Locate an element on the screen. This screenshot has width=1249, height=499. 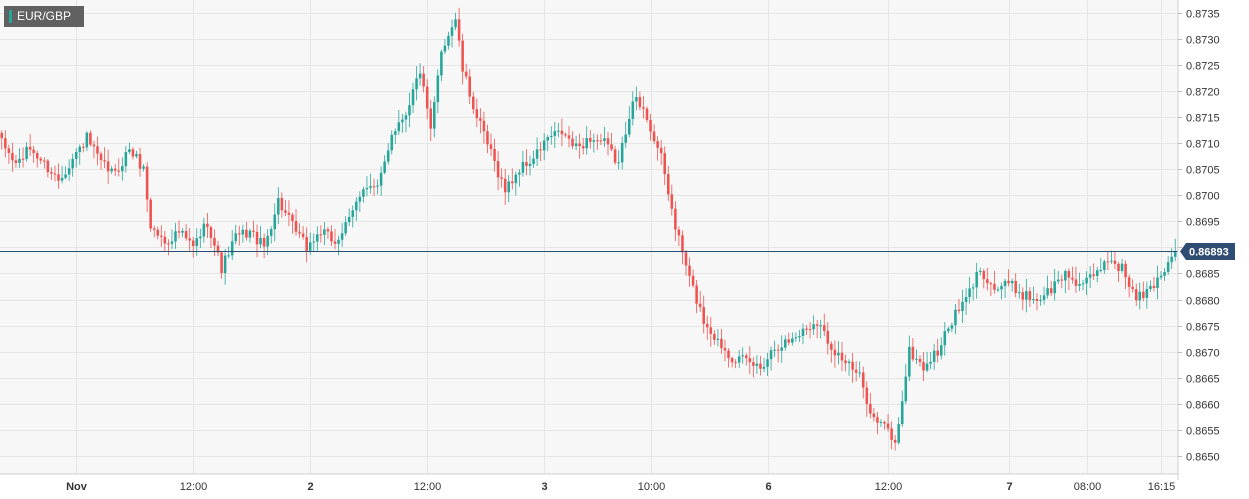
x-tick-label: 08:00 is located at coordinates (1088, 487).